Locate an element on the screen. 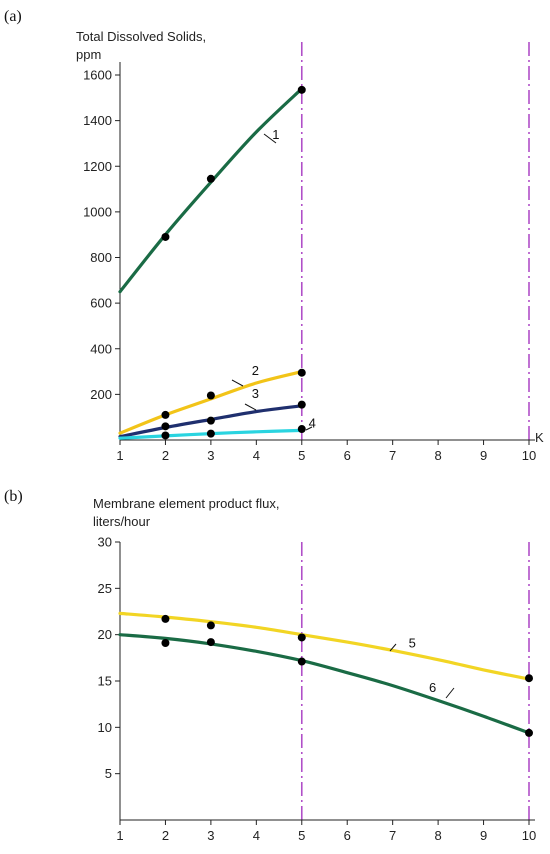  y-tick-label: 20 is located at coordinates (105, 634).